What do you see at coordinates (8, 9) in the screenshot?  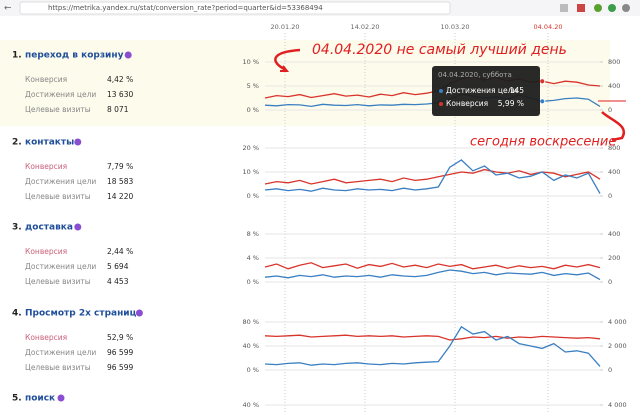 I see `back-icon: ←` at bounding box center [8, 9].